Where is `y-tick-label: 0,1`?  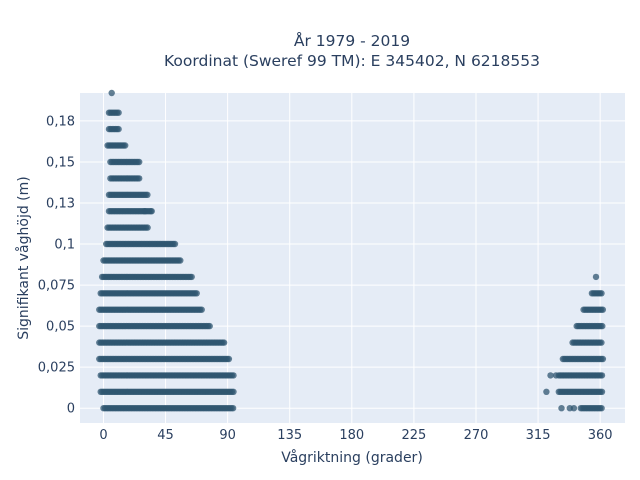 y-tick-label: 0,1 is located at coordinates (64, 245).